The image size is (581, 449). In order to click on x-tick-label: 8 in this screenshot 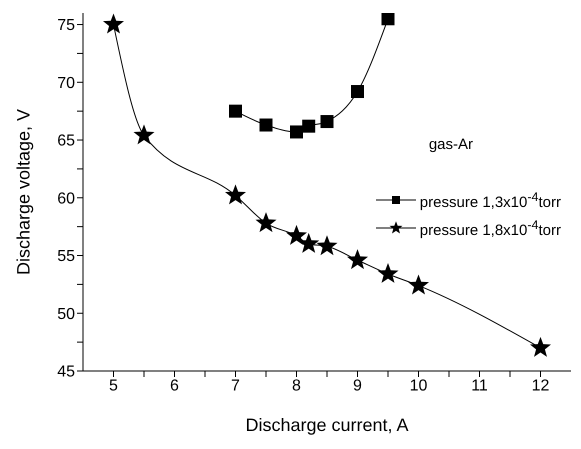, I will do `click(297, 385)`.